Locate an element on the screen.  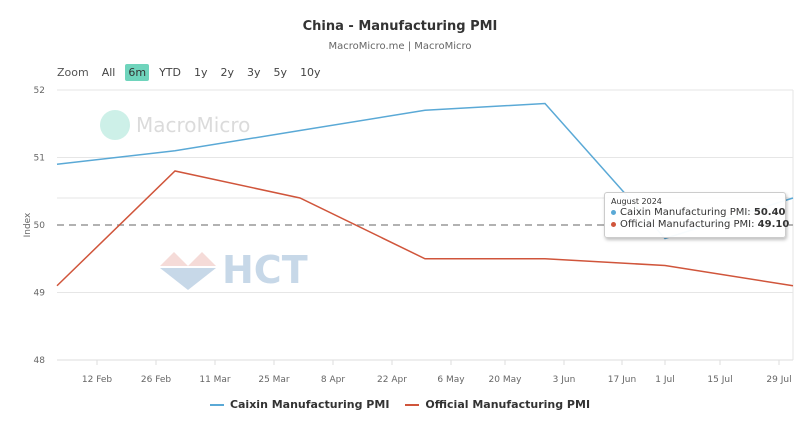
svg-text: Index is located at coordinates (28, 224).